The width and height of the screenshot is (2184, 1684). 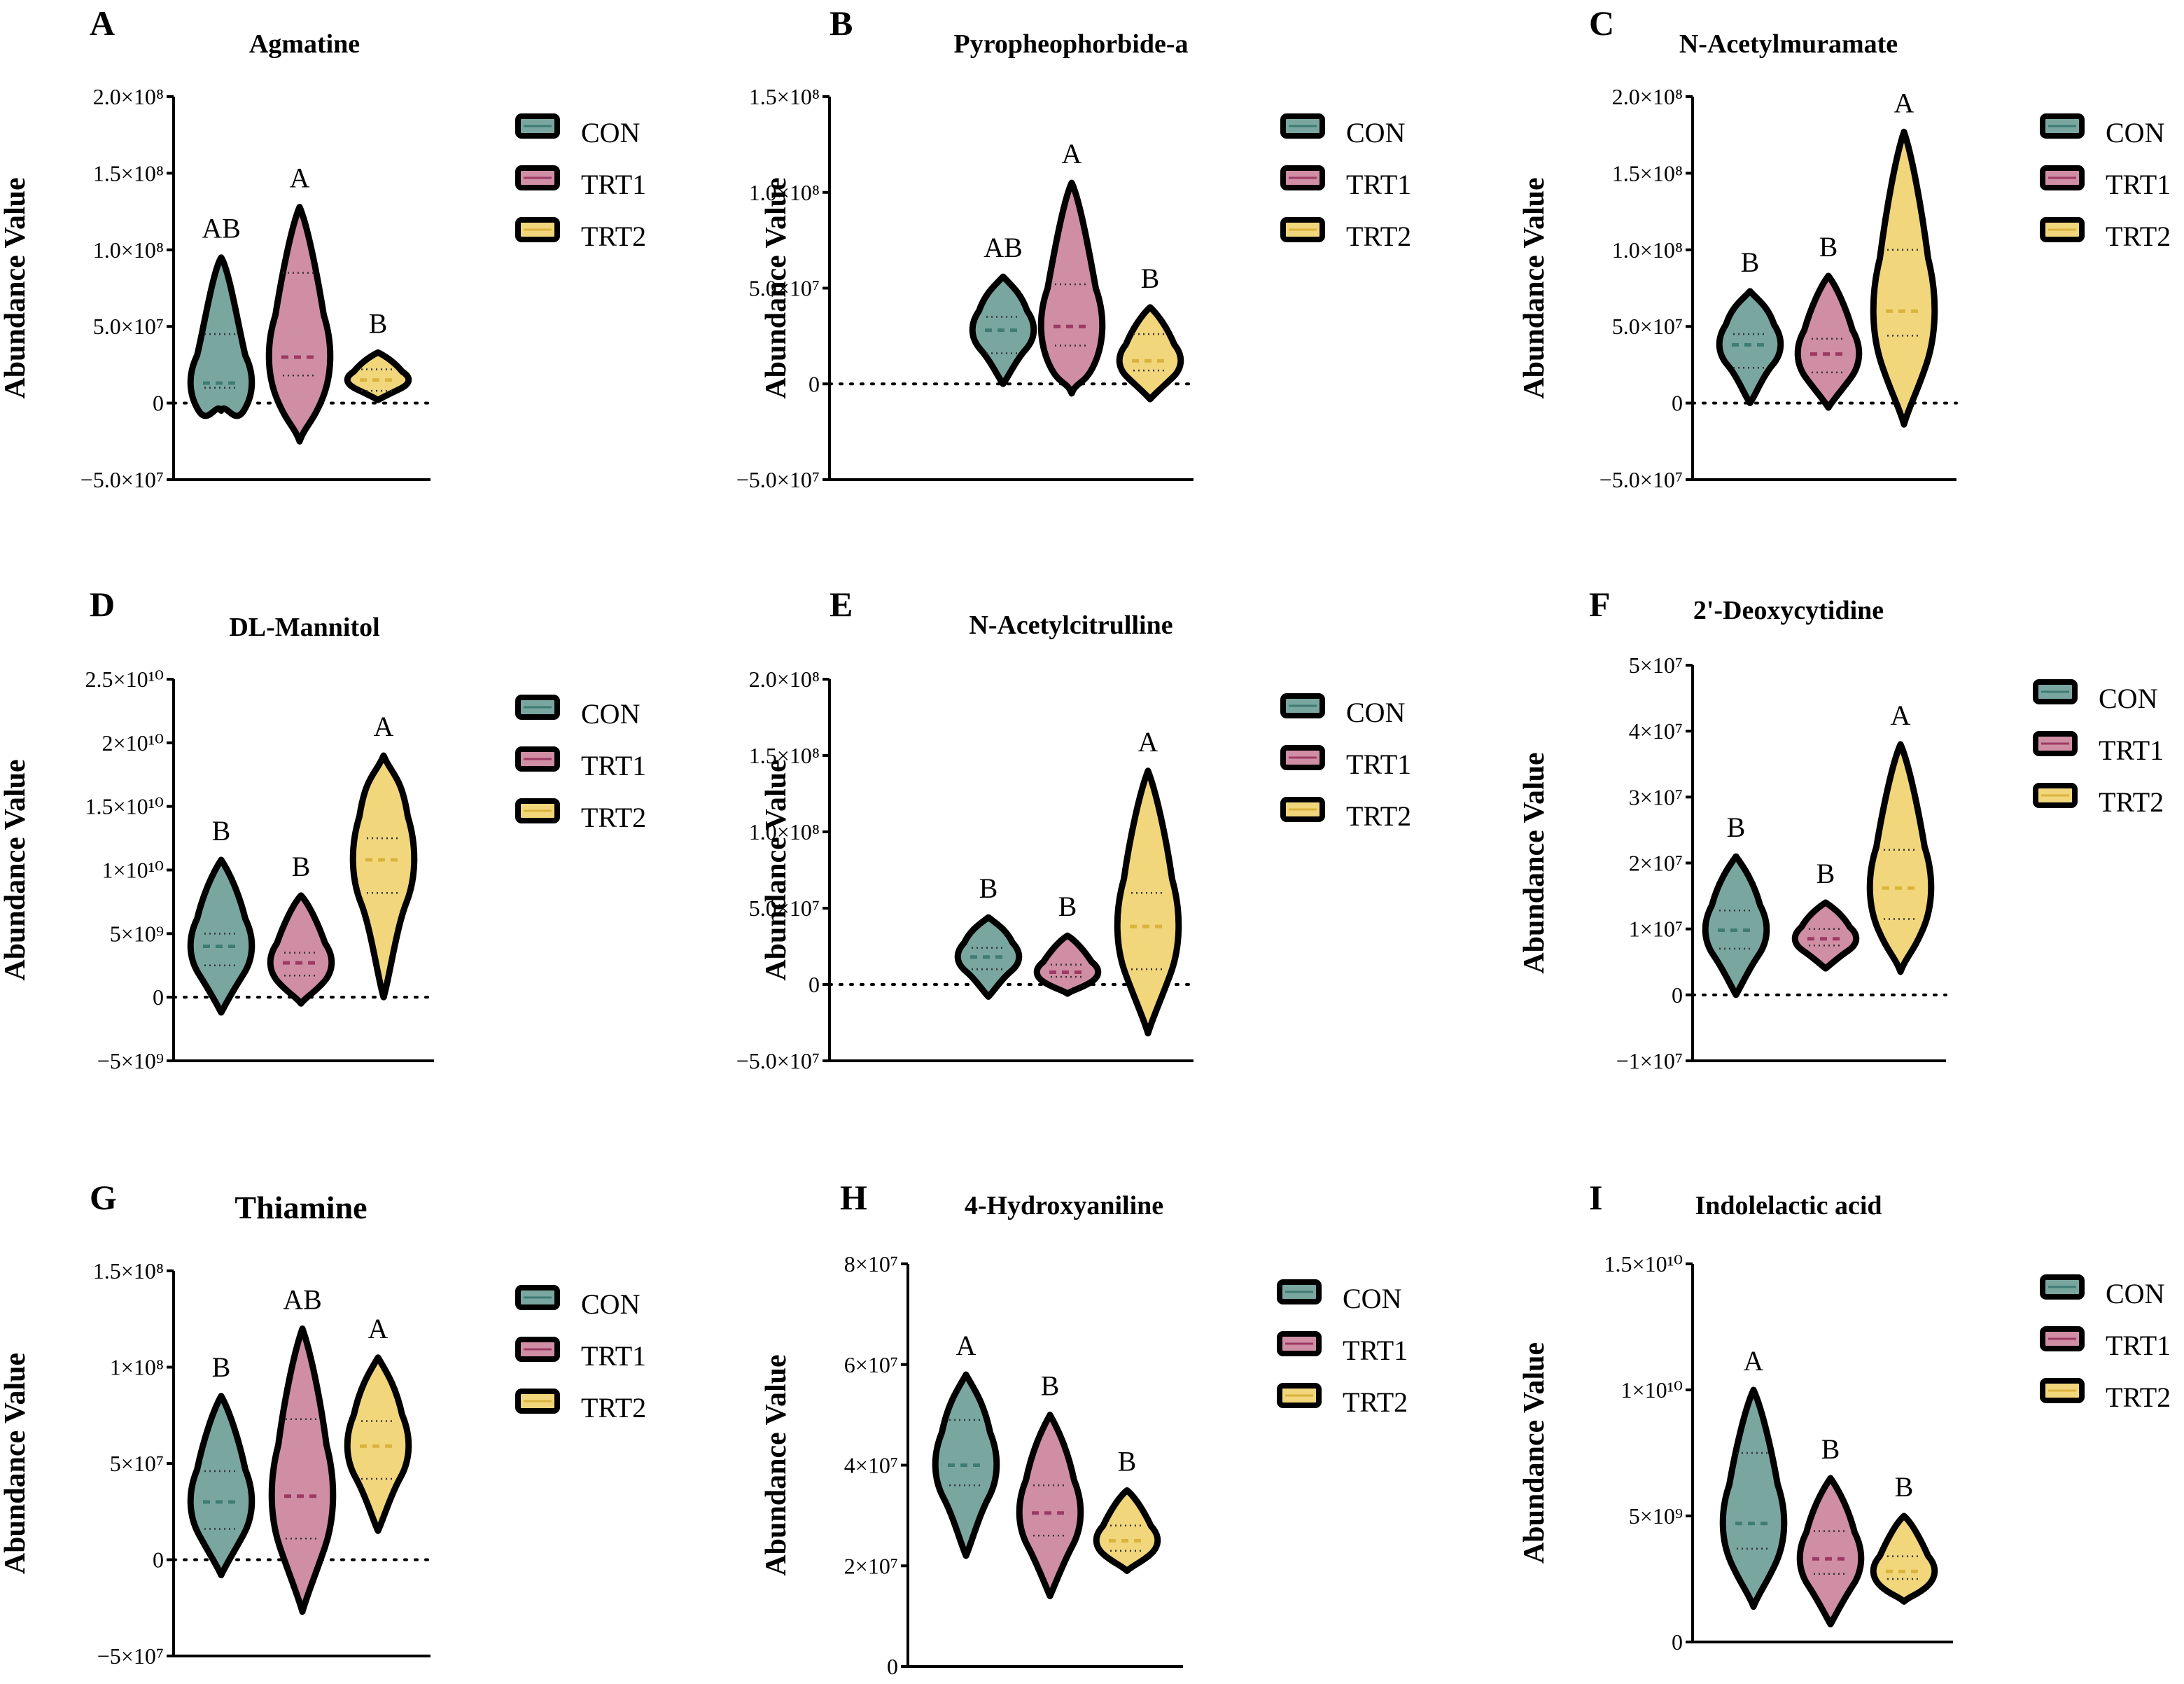 What do you see at coordinates (1649, 1060) in the screenshot?
I see `y-tick-label: −1×10⁷` at bounding box center [1649, 1060].